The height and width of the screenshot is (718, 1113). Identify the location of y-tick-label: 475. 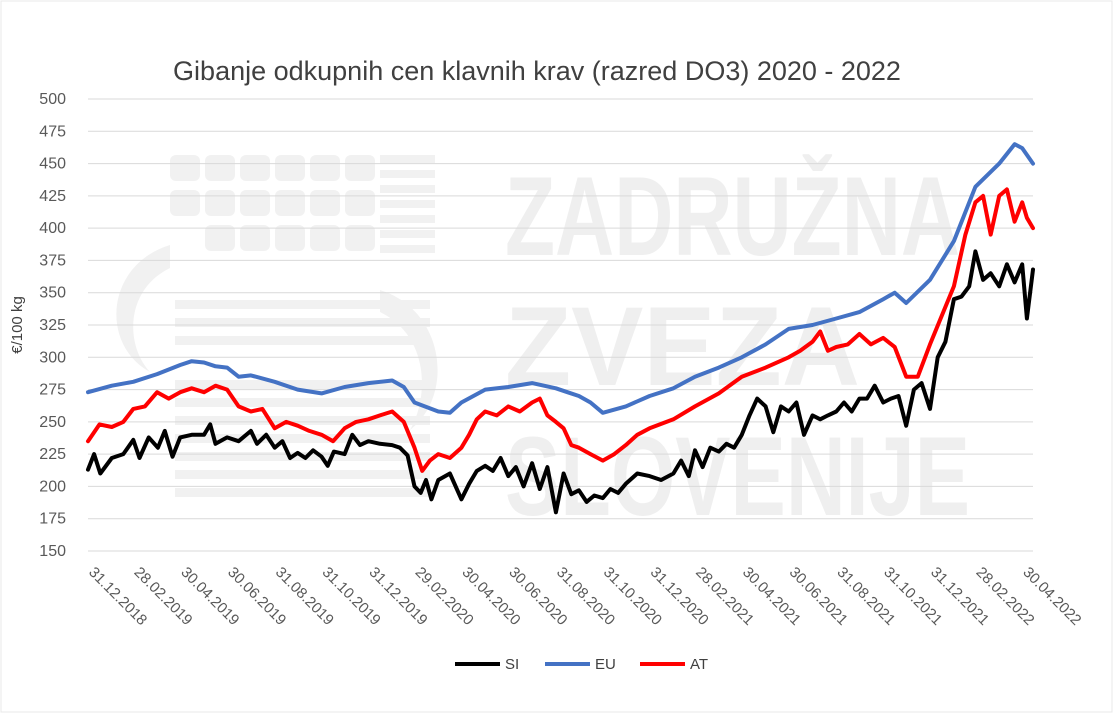
(52, 131).